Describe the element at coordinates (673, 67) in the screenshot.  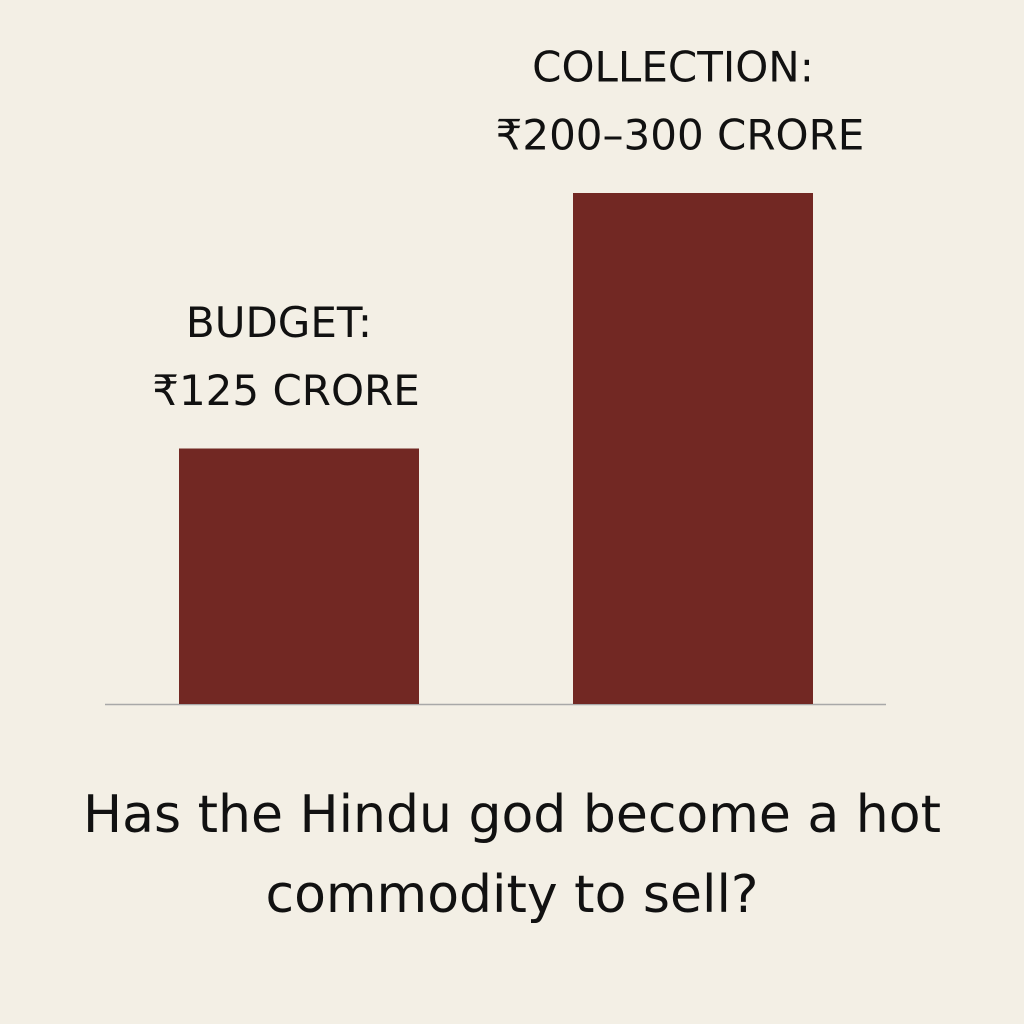
I see `category-label: COLLECTION:` at that location.